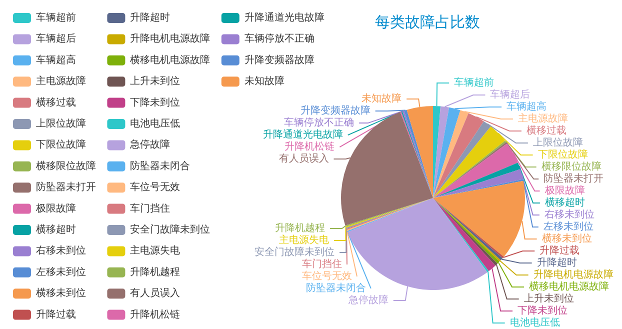 The width and height of the screenshot is (622, 329). Describe the element at coordinates (303, 158) in the screenshot. I see `slice-label: 有人员误入` at that location.